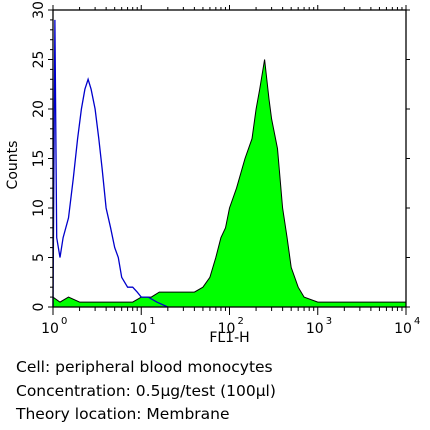 The image size is (430, 430). I want to click on y-axis-title: Counts, so click(13, 165).